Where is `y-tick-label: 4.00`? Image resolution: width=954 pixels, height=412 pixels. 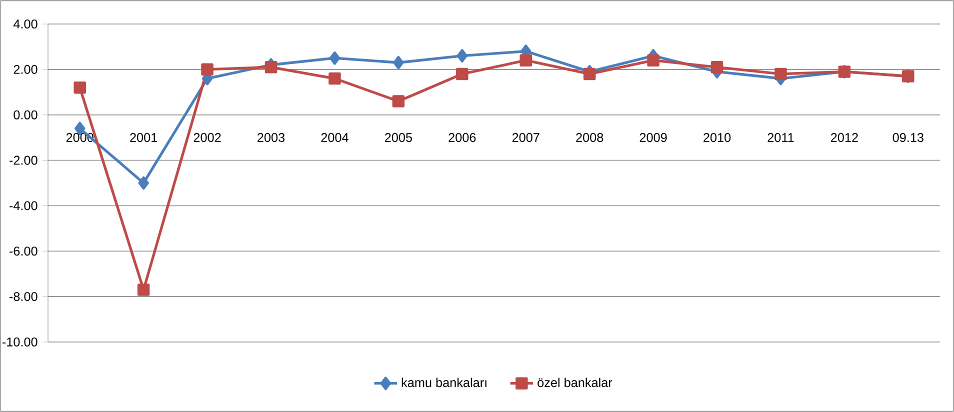 y-tick-label: 4.00 is located at coordinates (25, 24).